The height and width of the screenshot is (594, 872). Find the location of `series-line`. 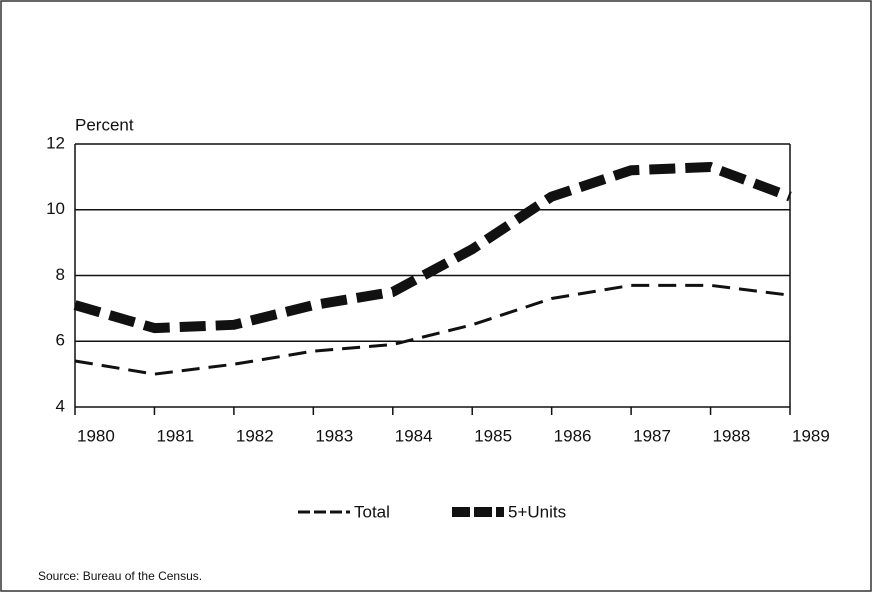

series-line is located at coordinates (432, 329).